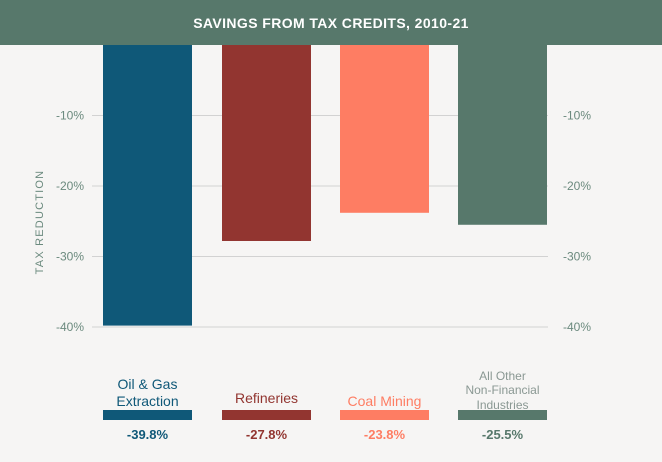 This screenshot has width=662, height=462. What do you see at coordinates (70, 327) in the screenshot?
I see `y-tick-label-left: -40%` at bounding box center [70, 327].